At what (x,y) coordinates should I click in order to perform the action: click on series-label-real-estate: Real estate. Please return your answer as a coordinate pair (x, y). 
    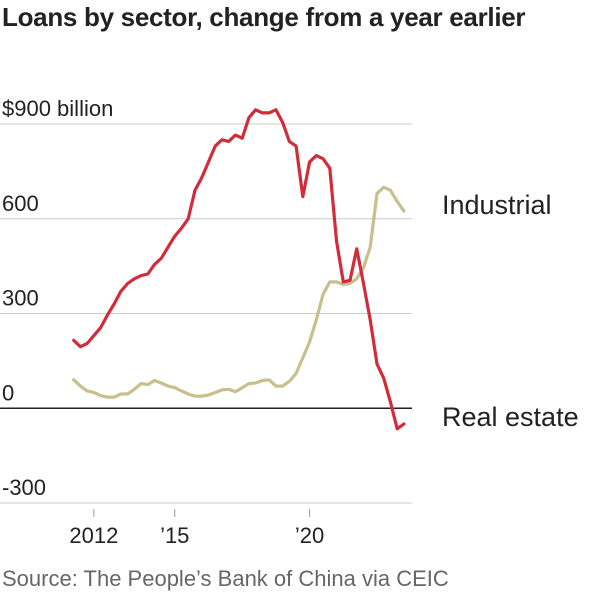
    Looking at the image, I should click on (510, 417).